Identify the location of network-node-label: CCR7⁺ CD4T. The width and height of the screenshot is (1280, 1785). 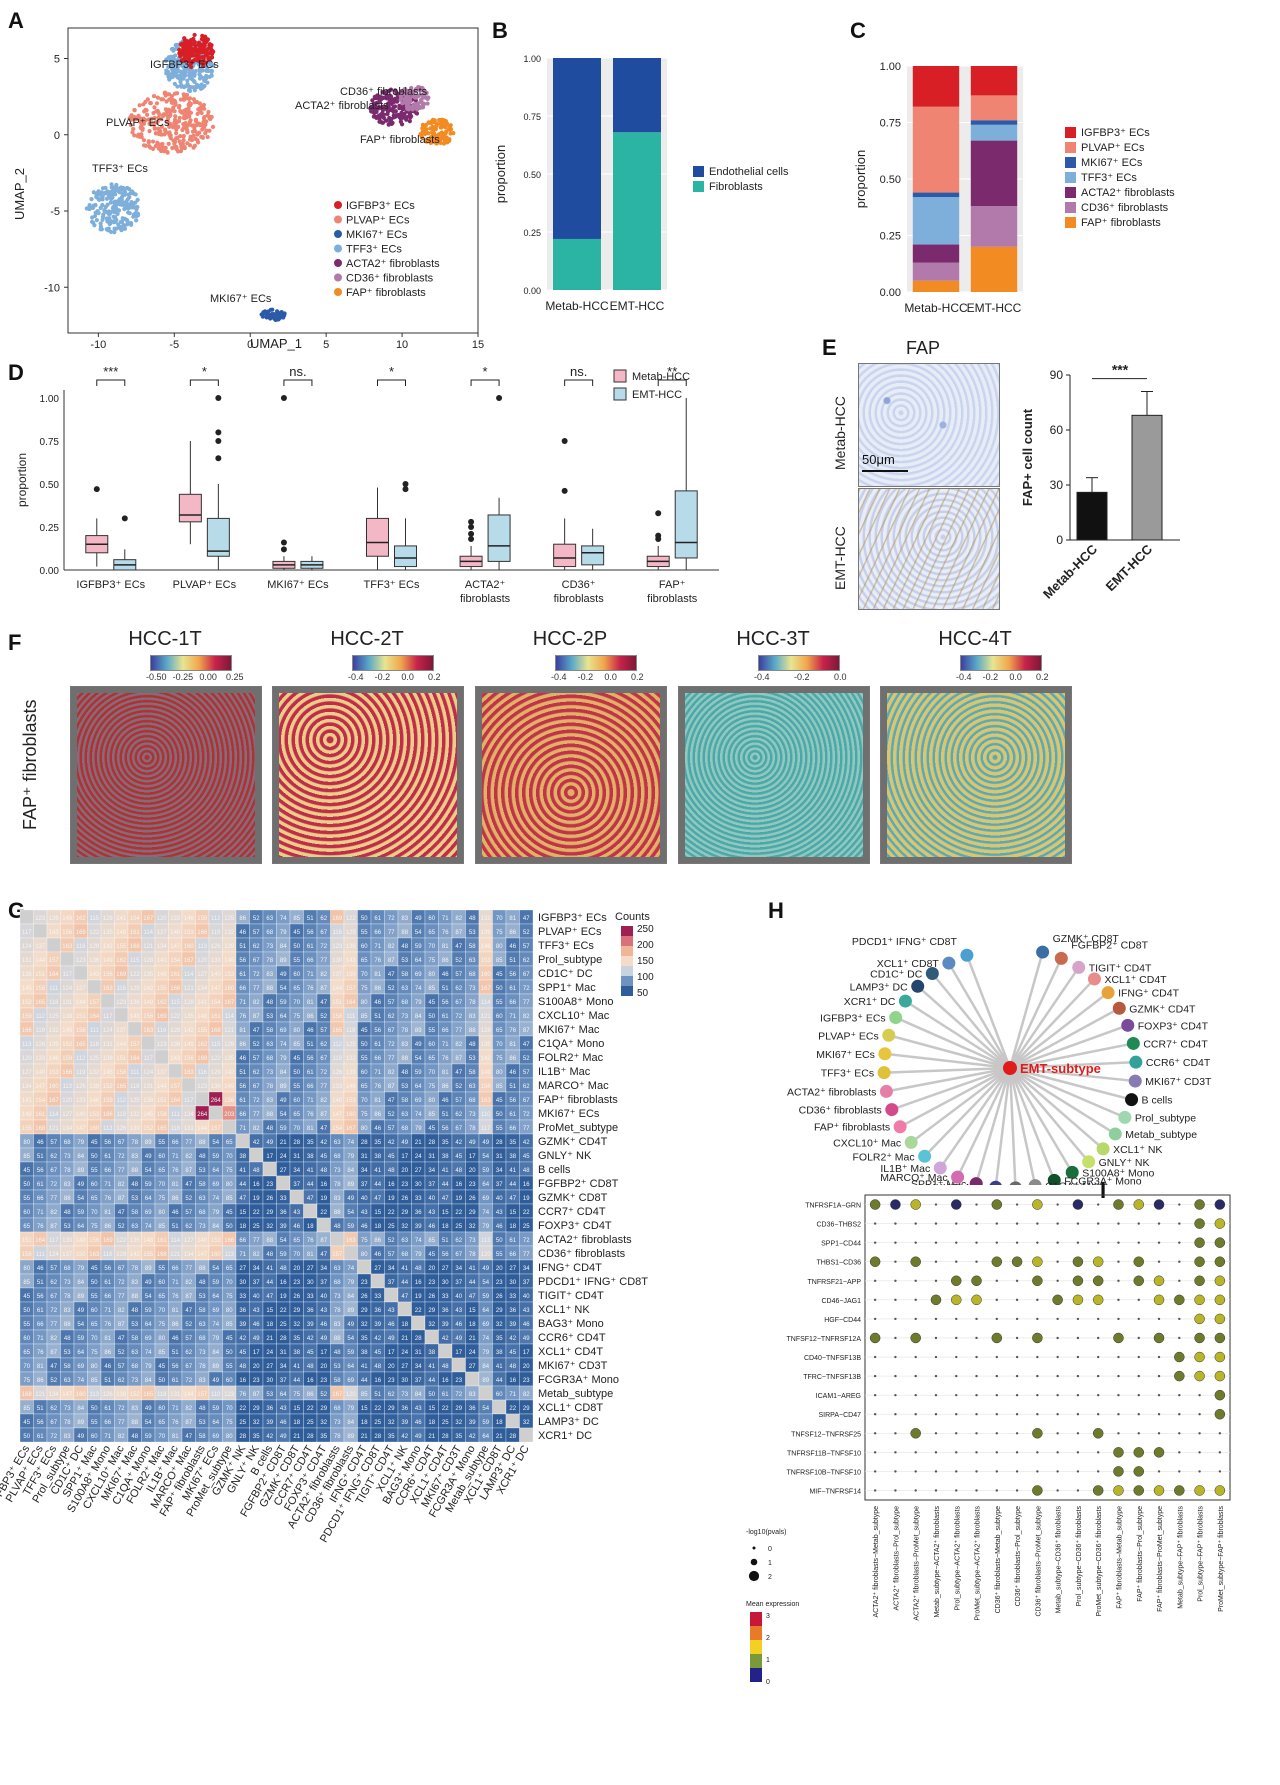
(1175, 1044).